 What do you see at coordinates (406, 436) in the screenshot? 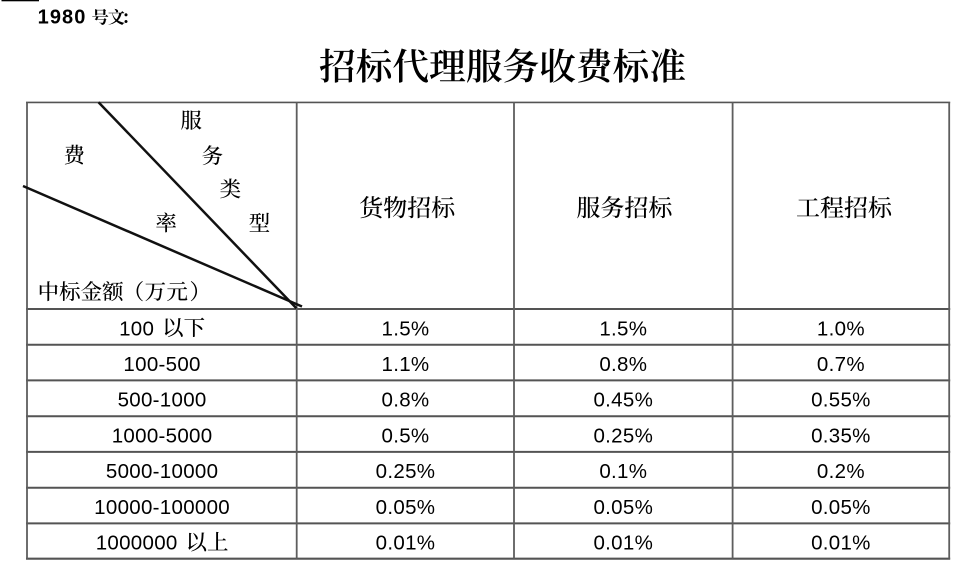
I see `svg-text: 0.5%` at bounding box center [406, 436].